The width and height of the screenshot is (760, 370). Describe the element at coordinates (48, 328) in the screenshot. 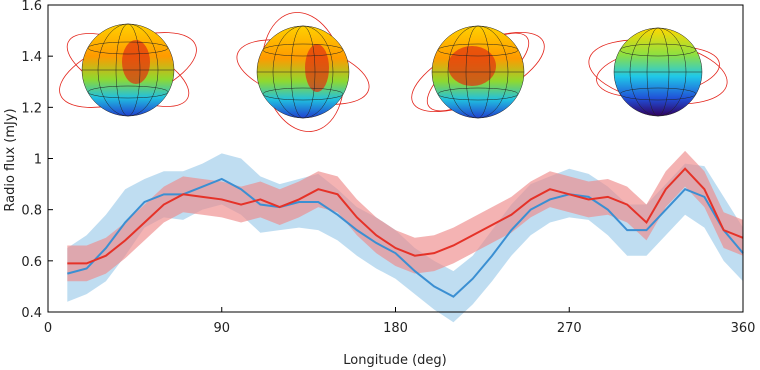

I see `x-tick-label: 0` at that location.